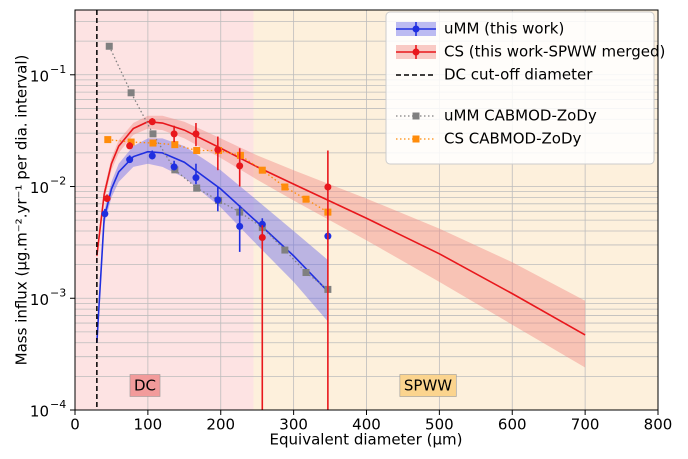 This screenshot has height=459, width=688. I want to click on x-tick-label: 500, so click(439, 425).